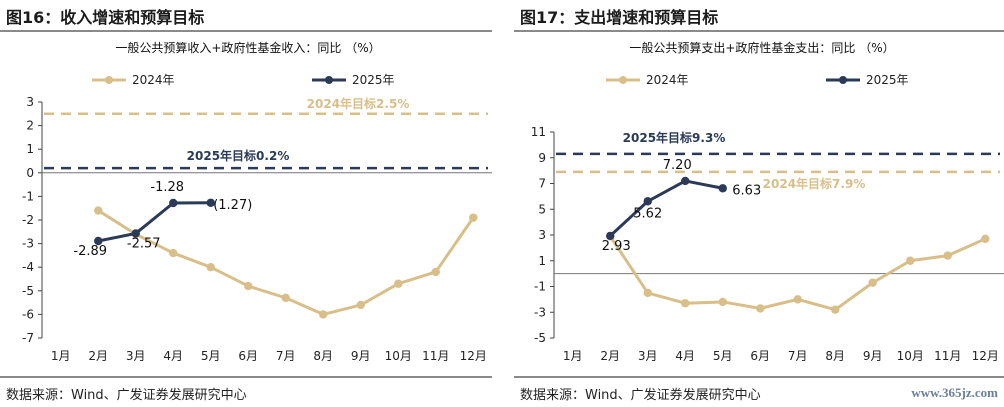 The image size is (1004, 407). What do you see at coordinates (28, 220) in the screenshot?
I see `y-tick-label: -2` at bounding box center [28, 220].